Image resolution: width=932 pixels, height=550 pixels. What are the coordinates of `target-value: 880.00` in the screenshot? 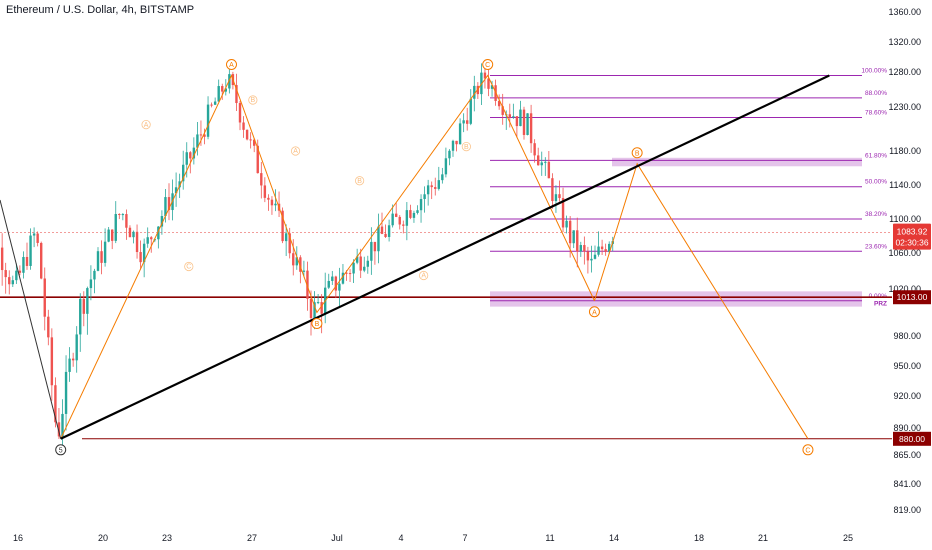 It's located at (912, 439).